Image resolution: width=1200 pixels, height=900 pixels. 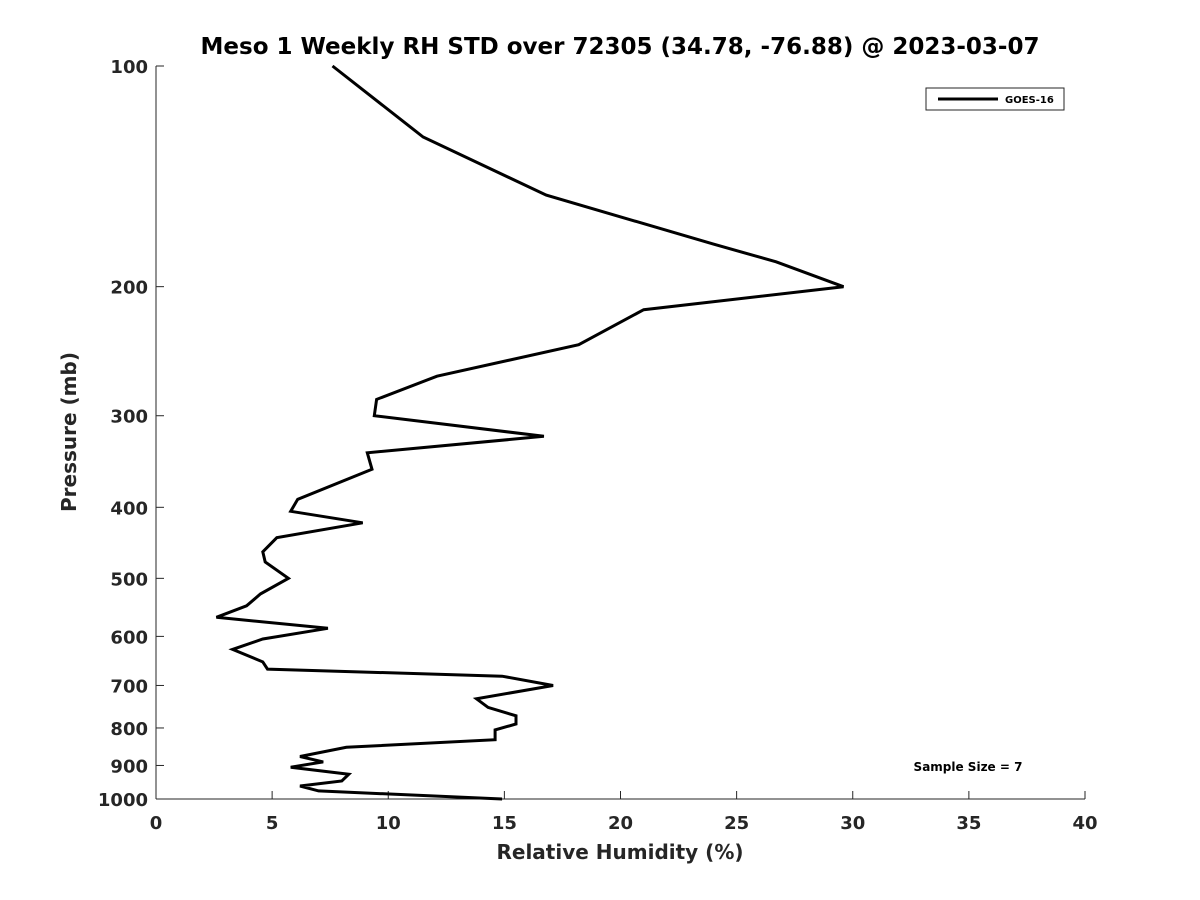 I want to click on y-tick-label: 800, so click(x=129, y=729).